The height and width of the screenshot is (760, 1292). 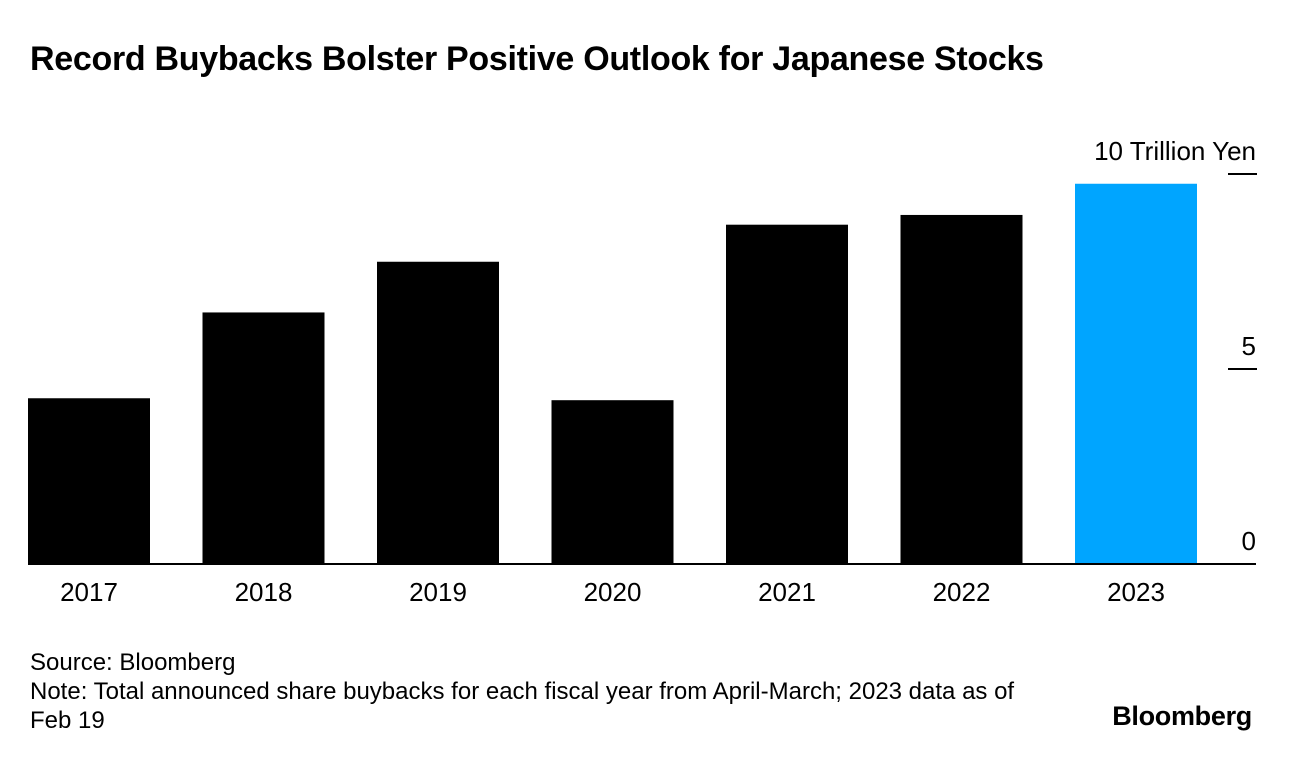 I want to click on bar-2023, so click(x=1136, y=373).